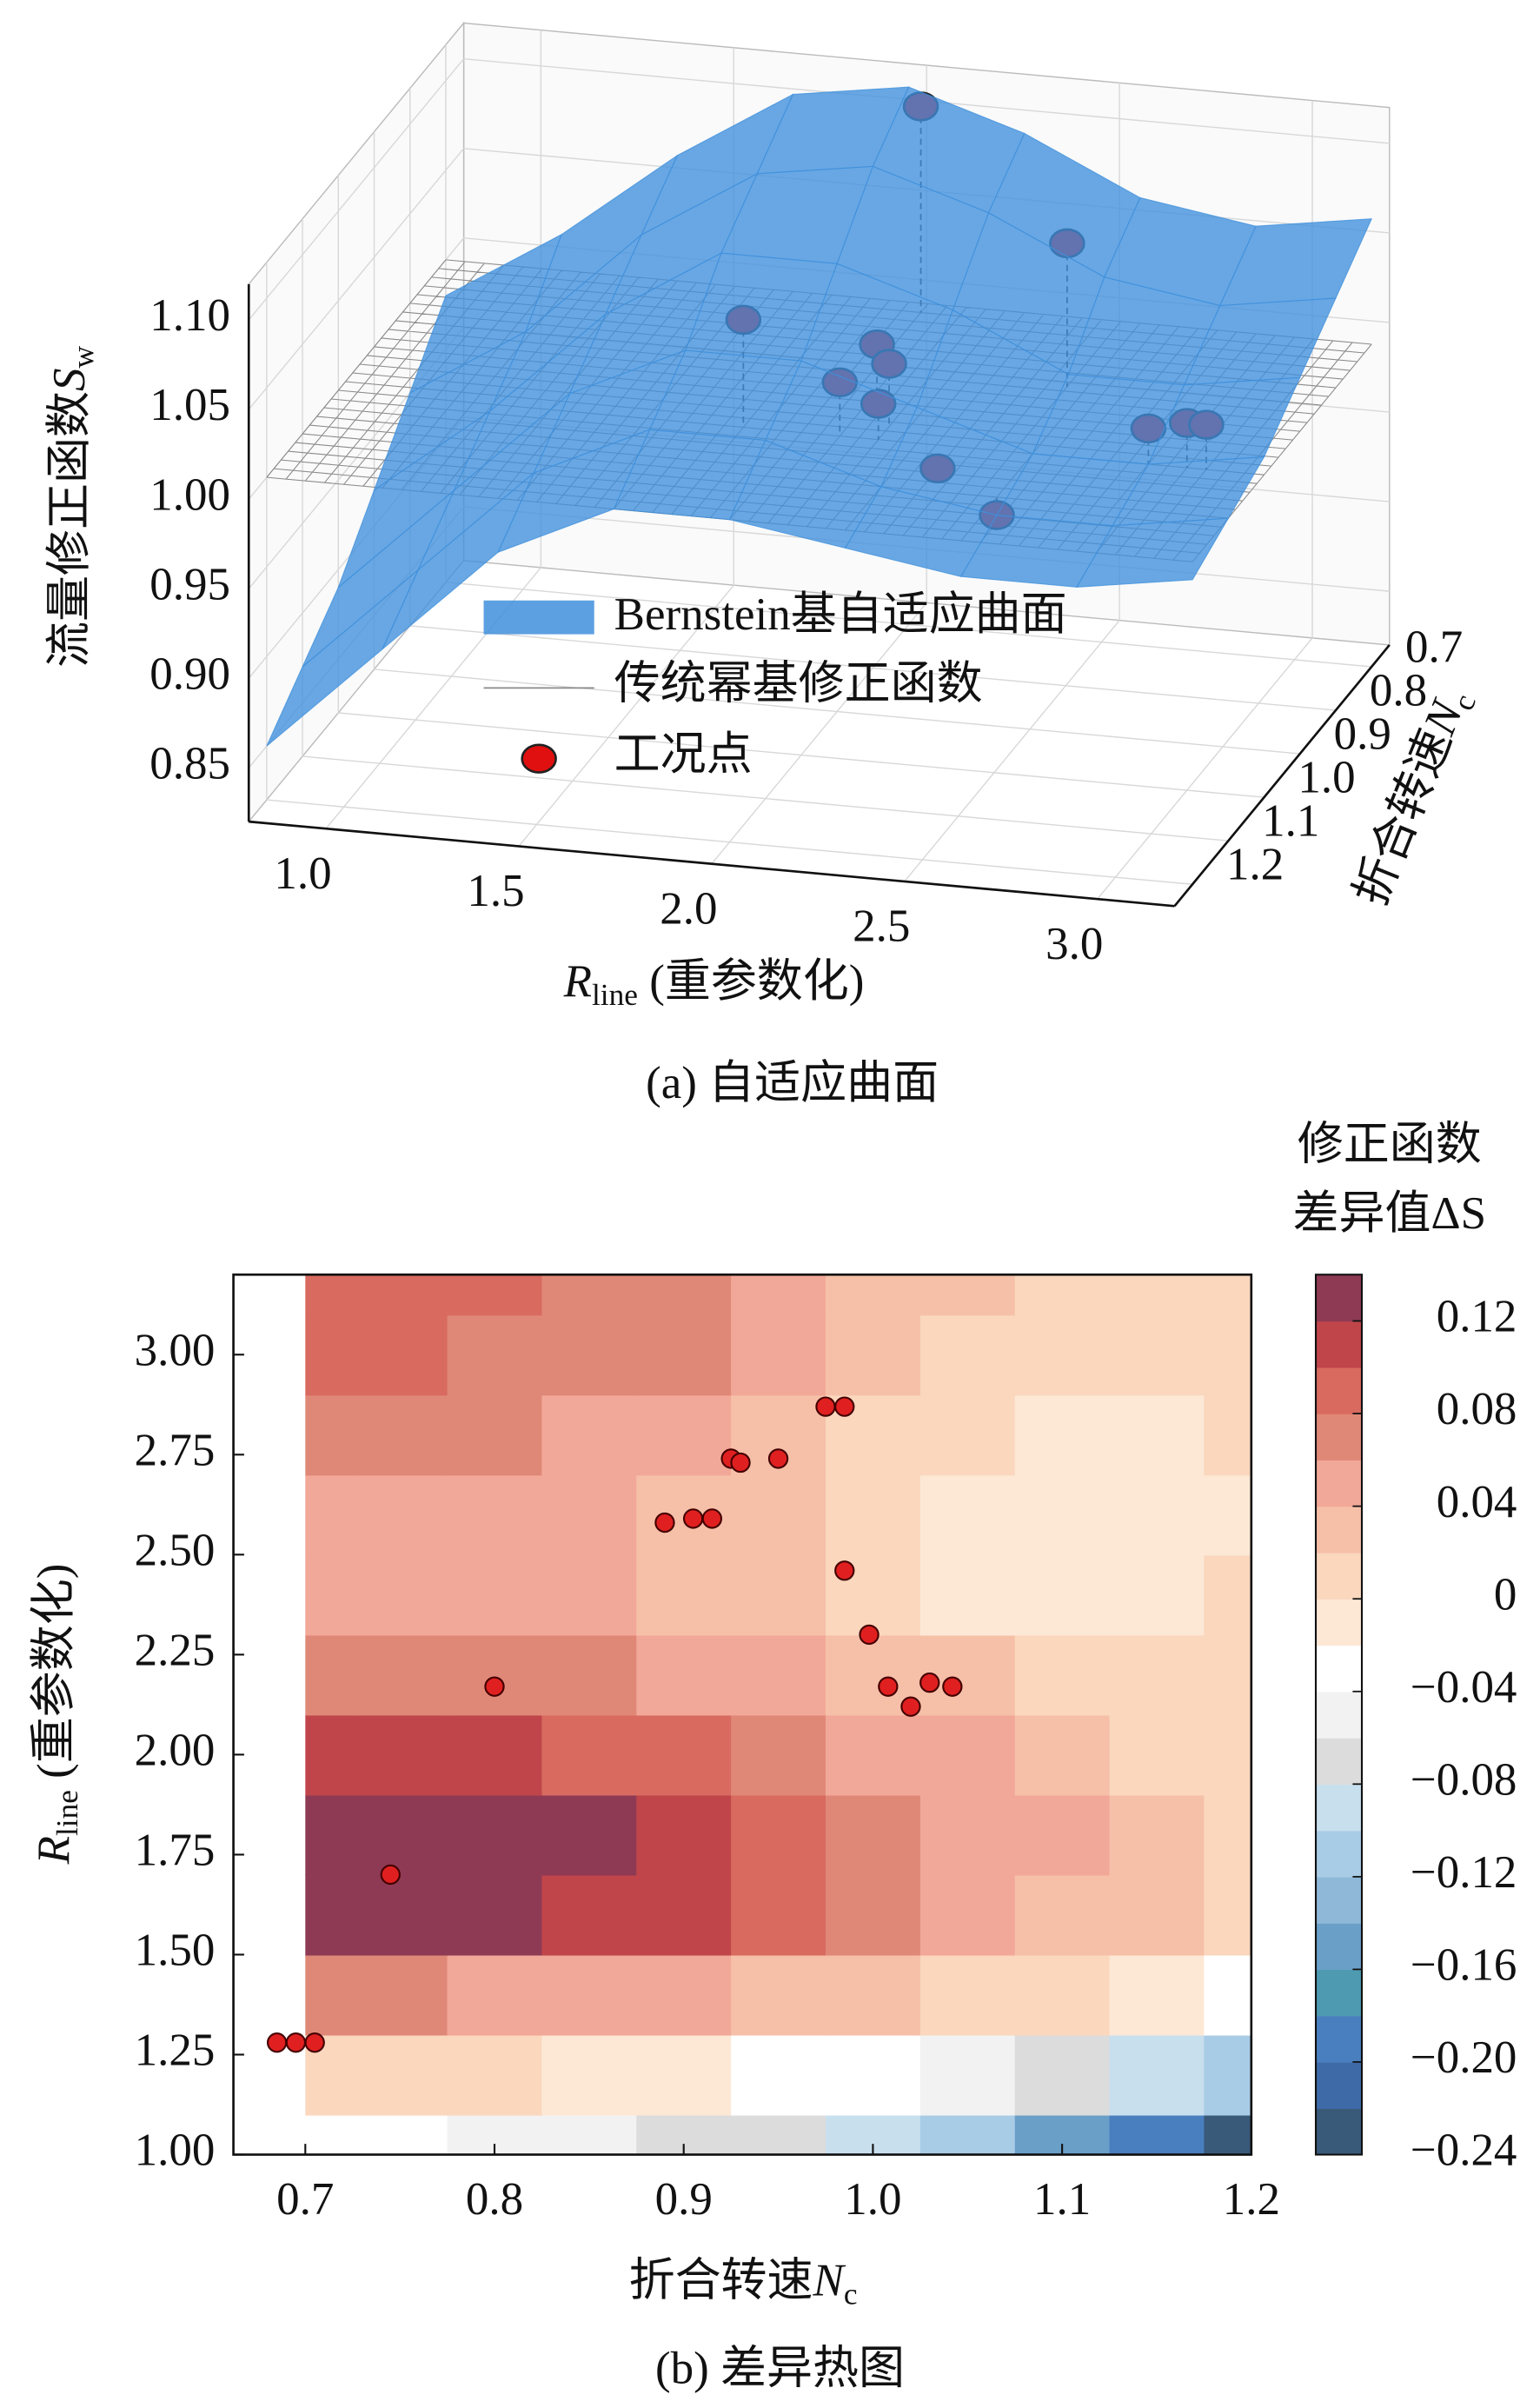  What do you see at coordinates (83, 358) in the screenshot?
I see `label-part: w` at bounding box center [83, 358].